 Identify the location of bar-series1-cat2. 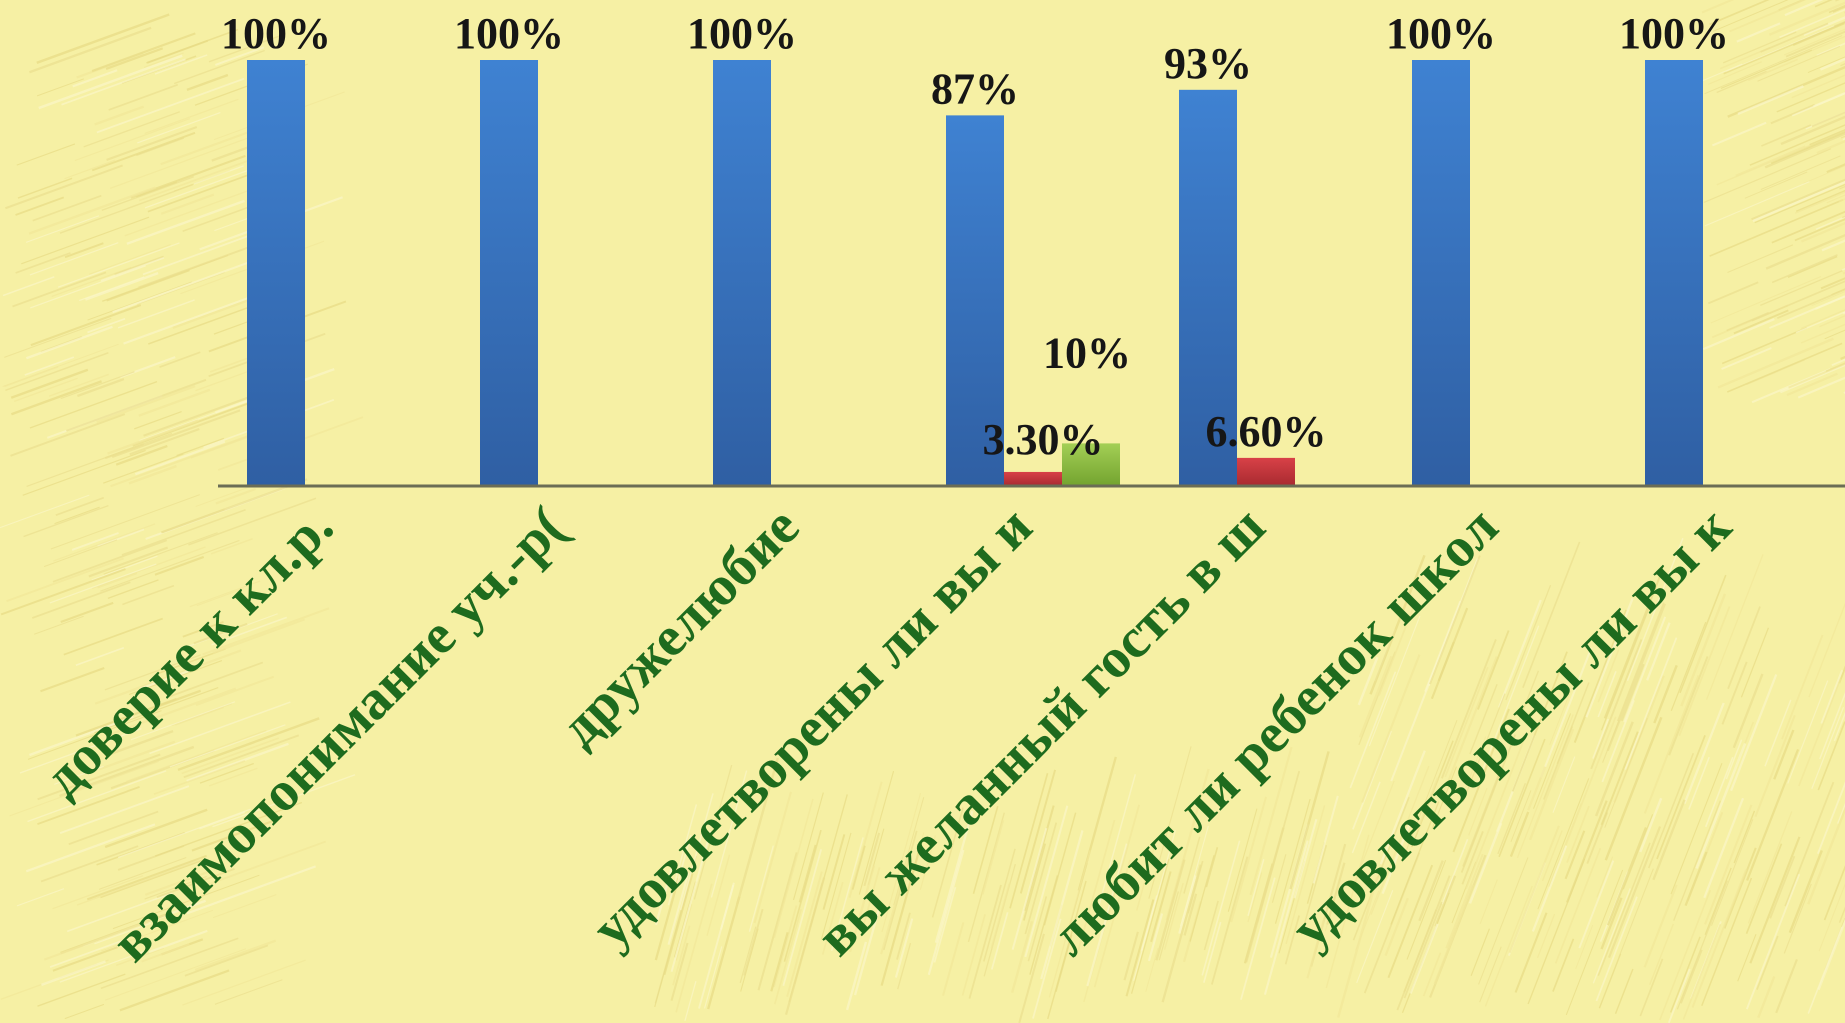
(509, 273).